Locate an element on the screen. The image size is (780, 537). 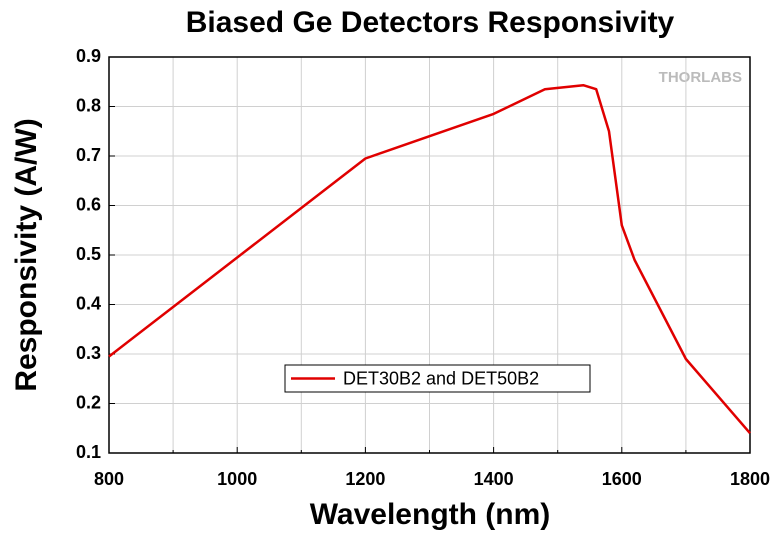
legend-box is located at coordinates (437, 378).